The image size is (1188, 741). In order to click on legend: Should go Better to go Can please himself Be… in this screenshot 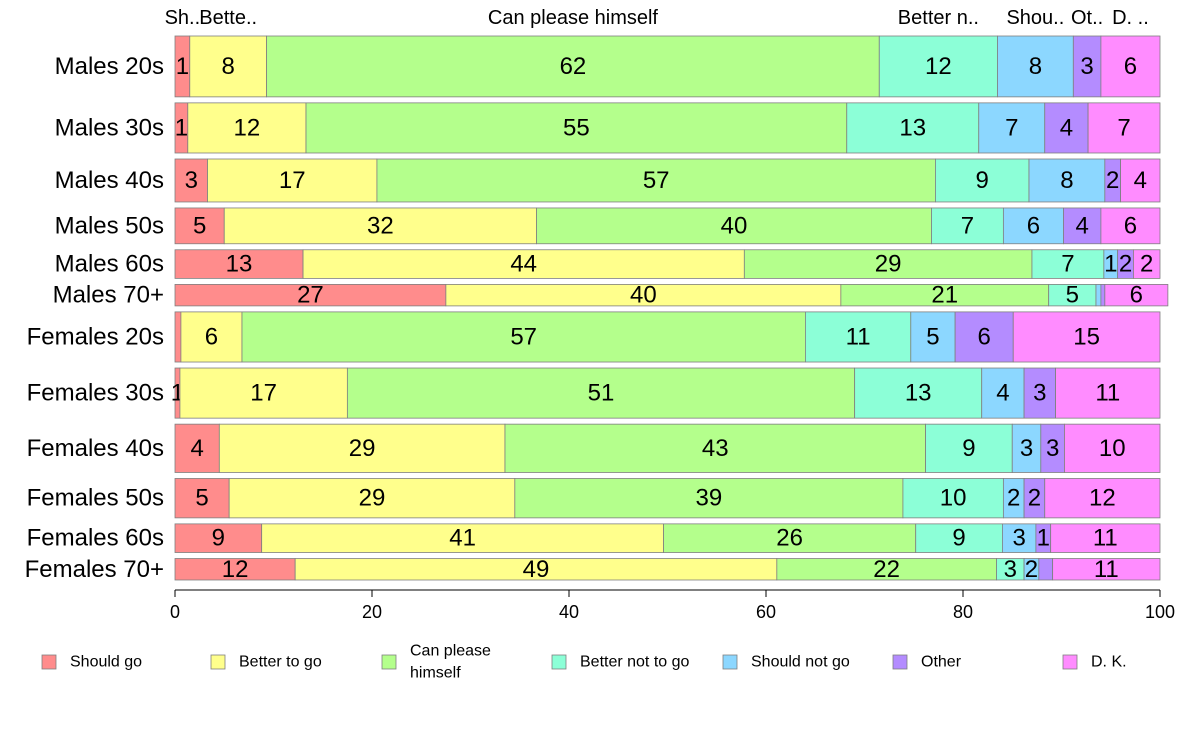, I will do `click(584, 662)`.